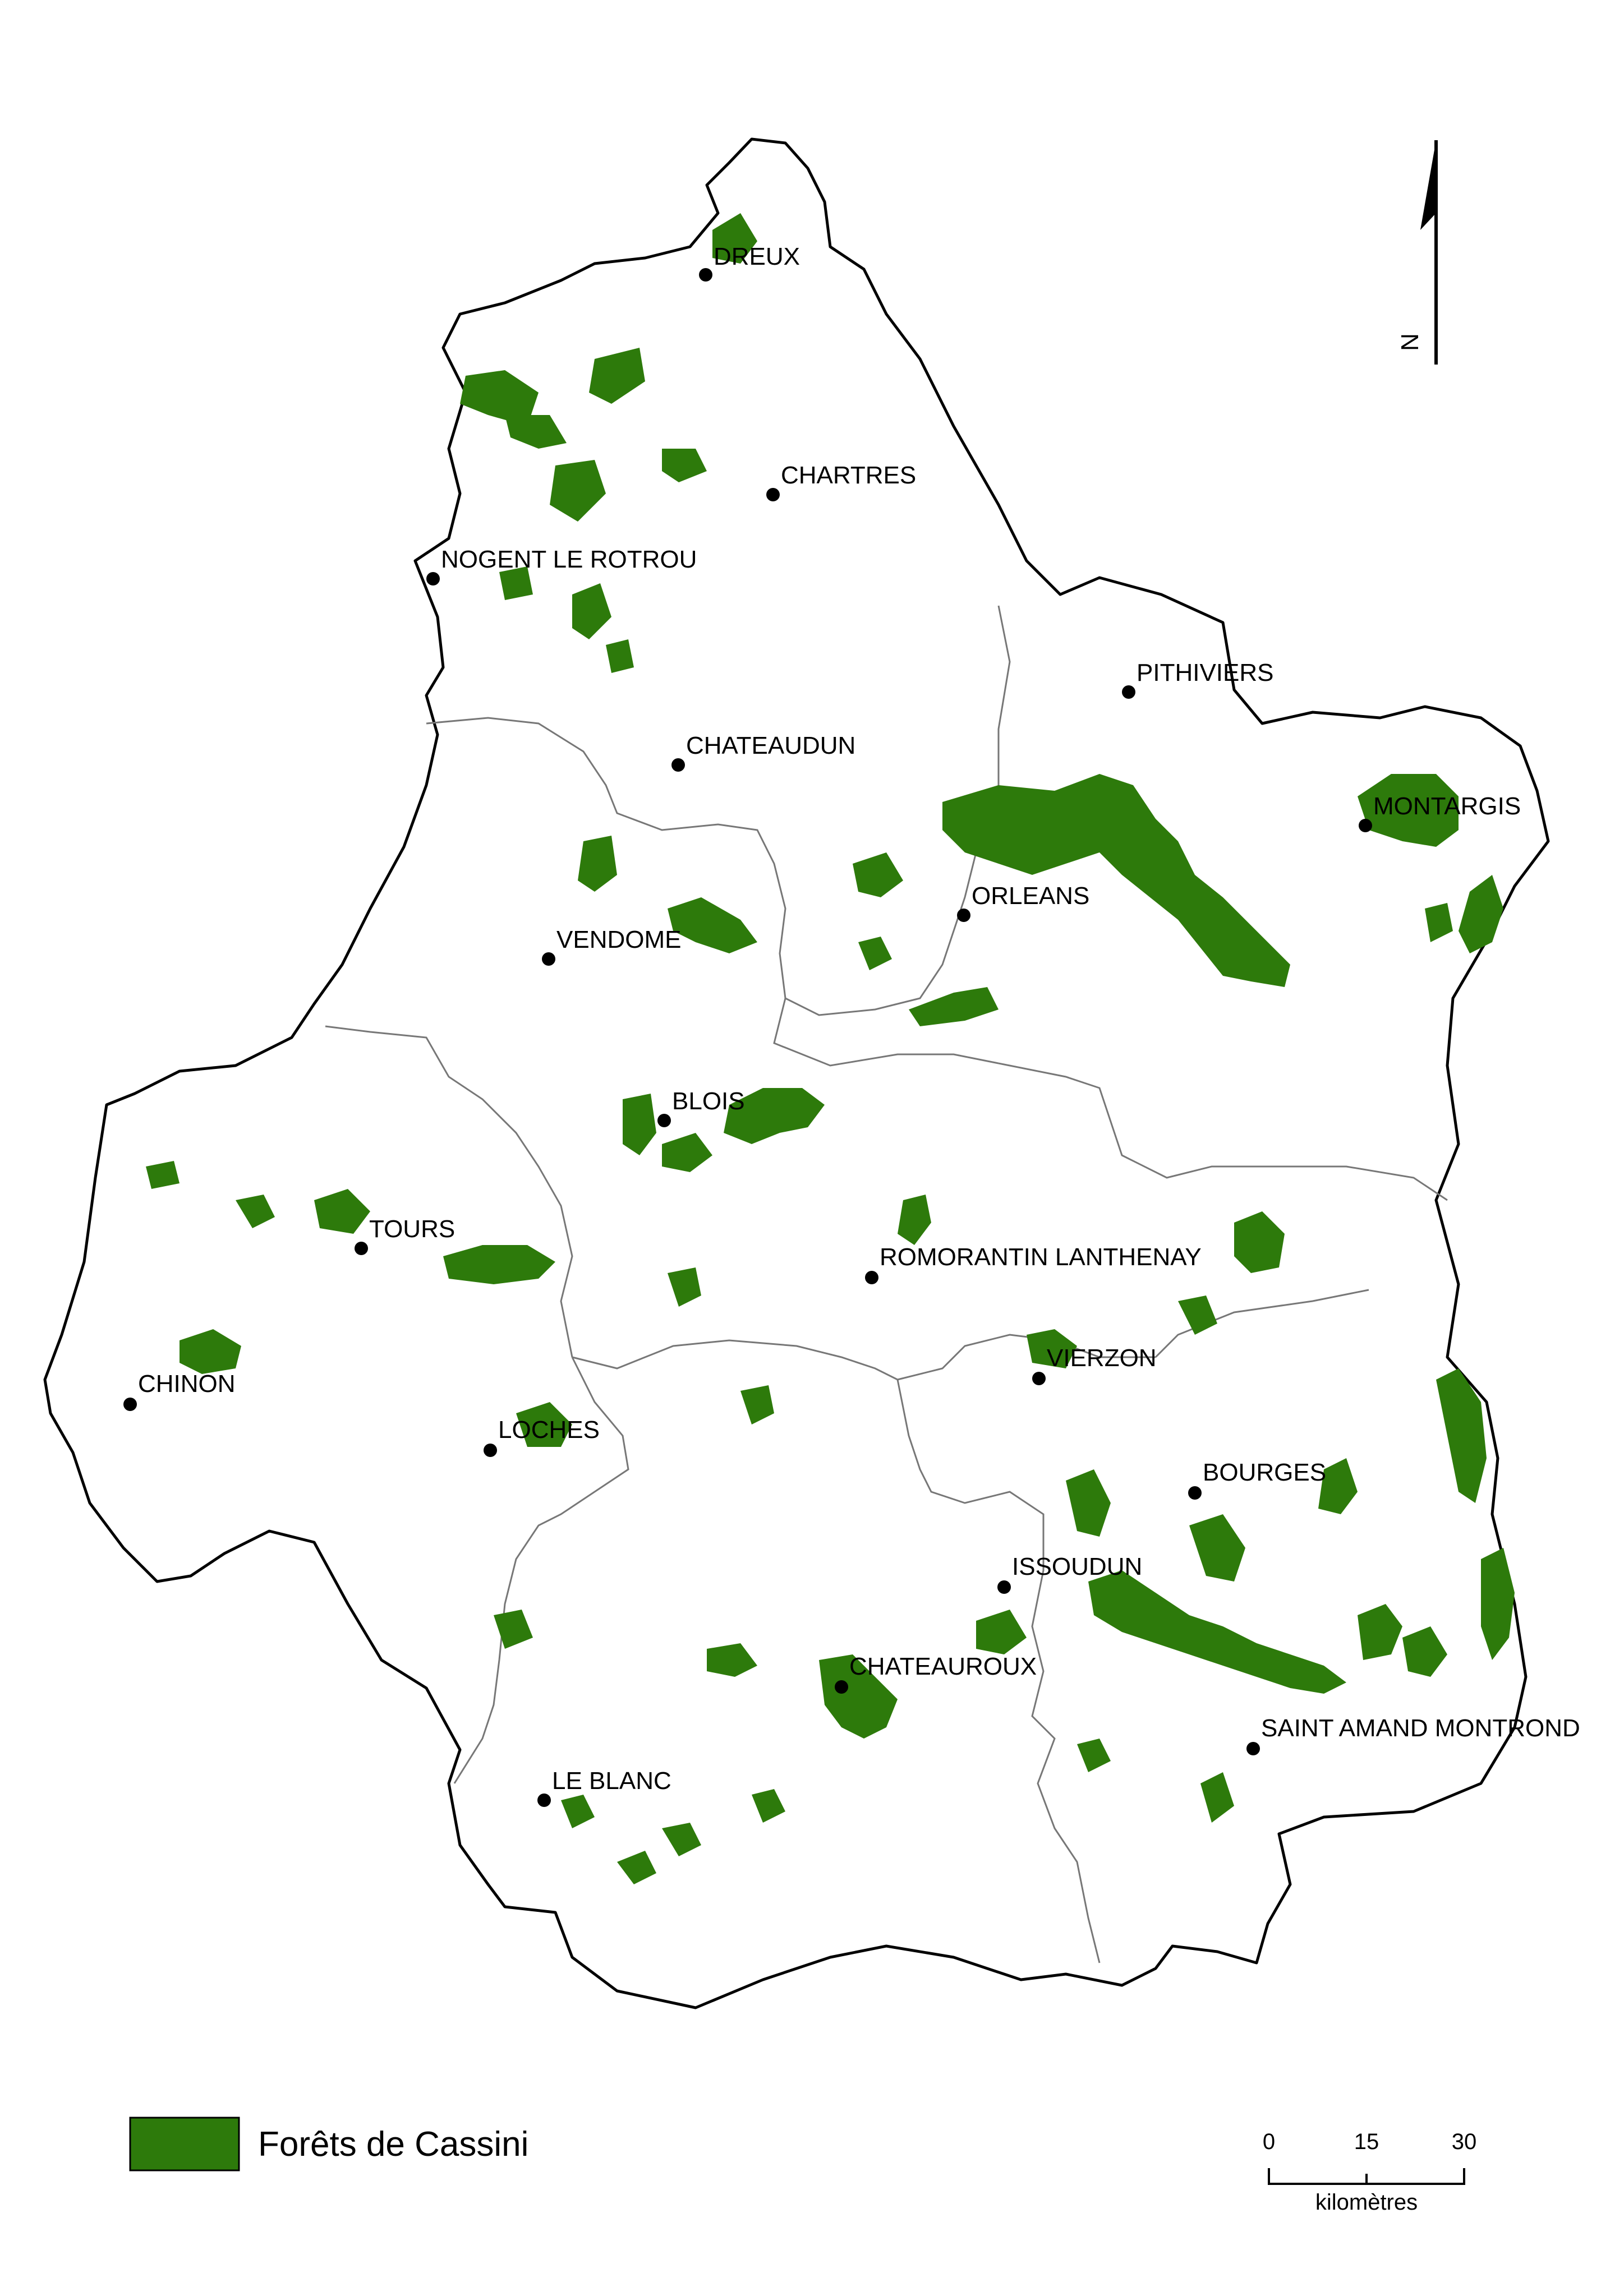  I want to click on city-chateaudun: CHATEAUDUN, so click(763, 752).